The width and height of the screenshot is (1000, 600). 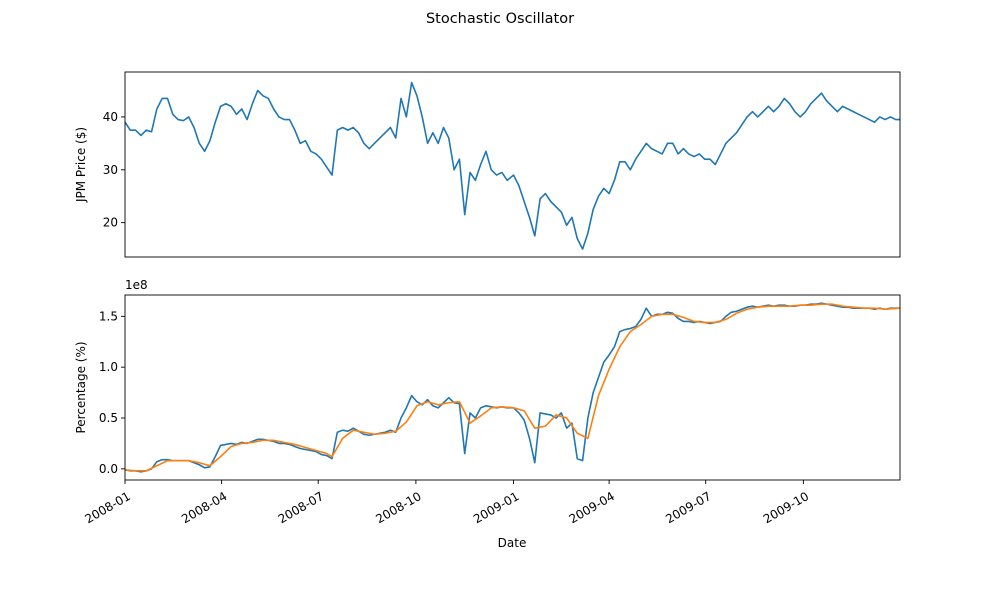 I want to click on x-axis-label: Date, so click(x=512, y=543).